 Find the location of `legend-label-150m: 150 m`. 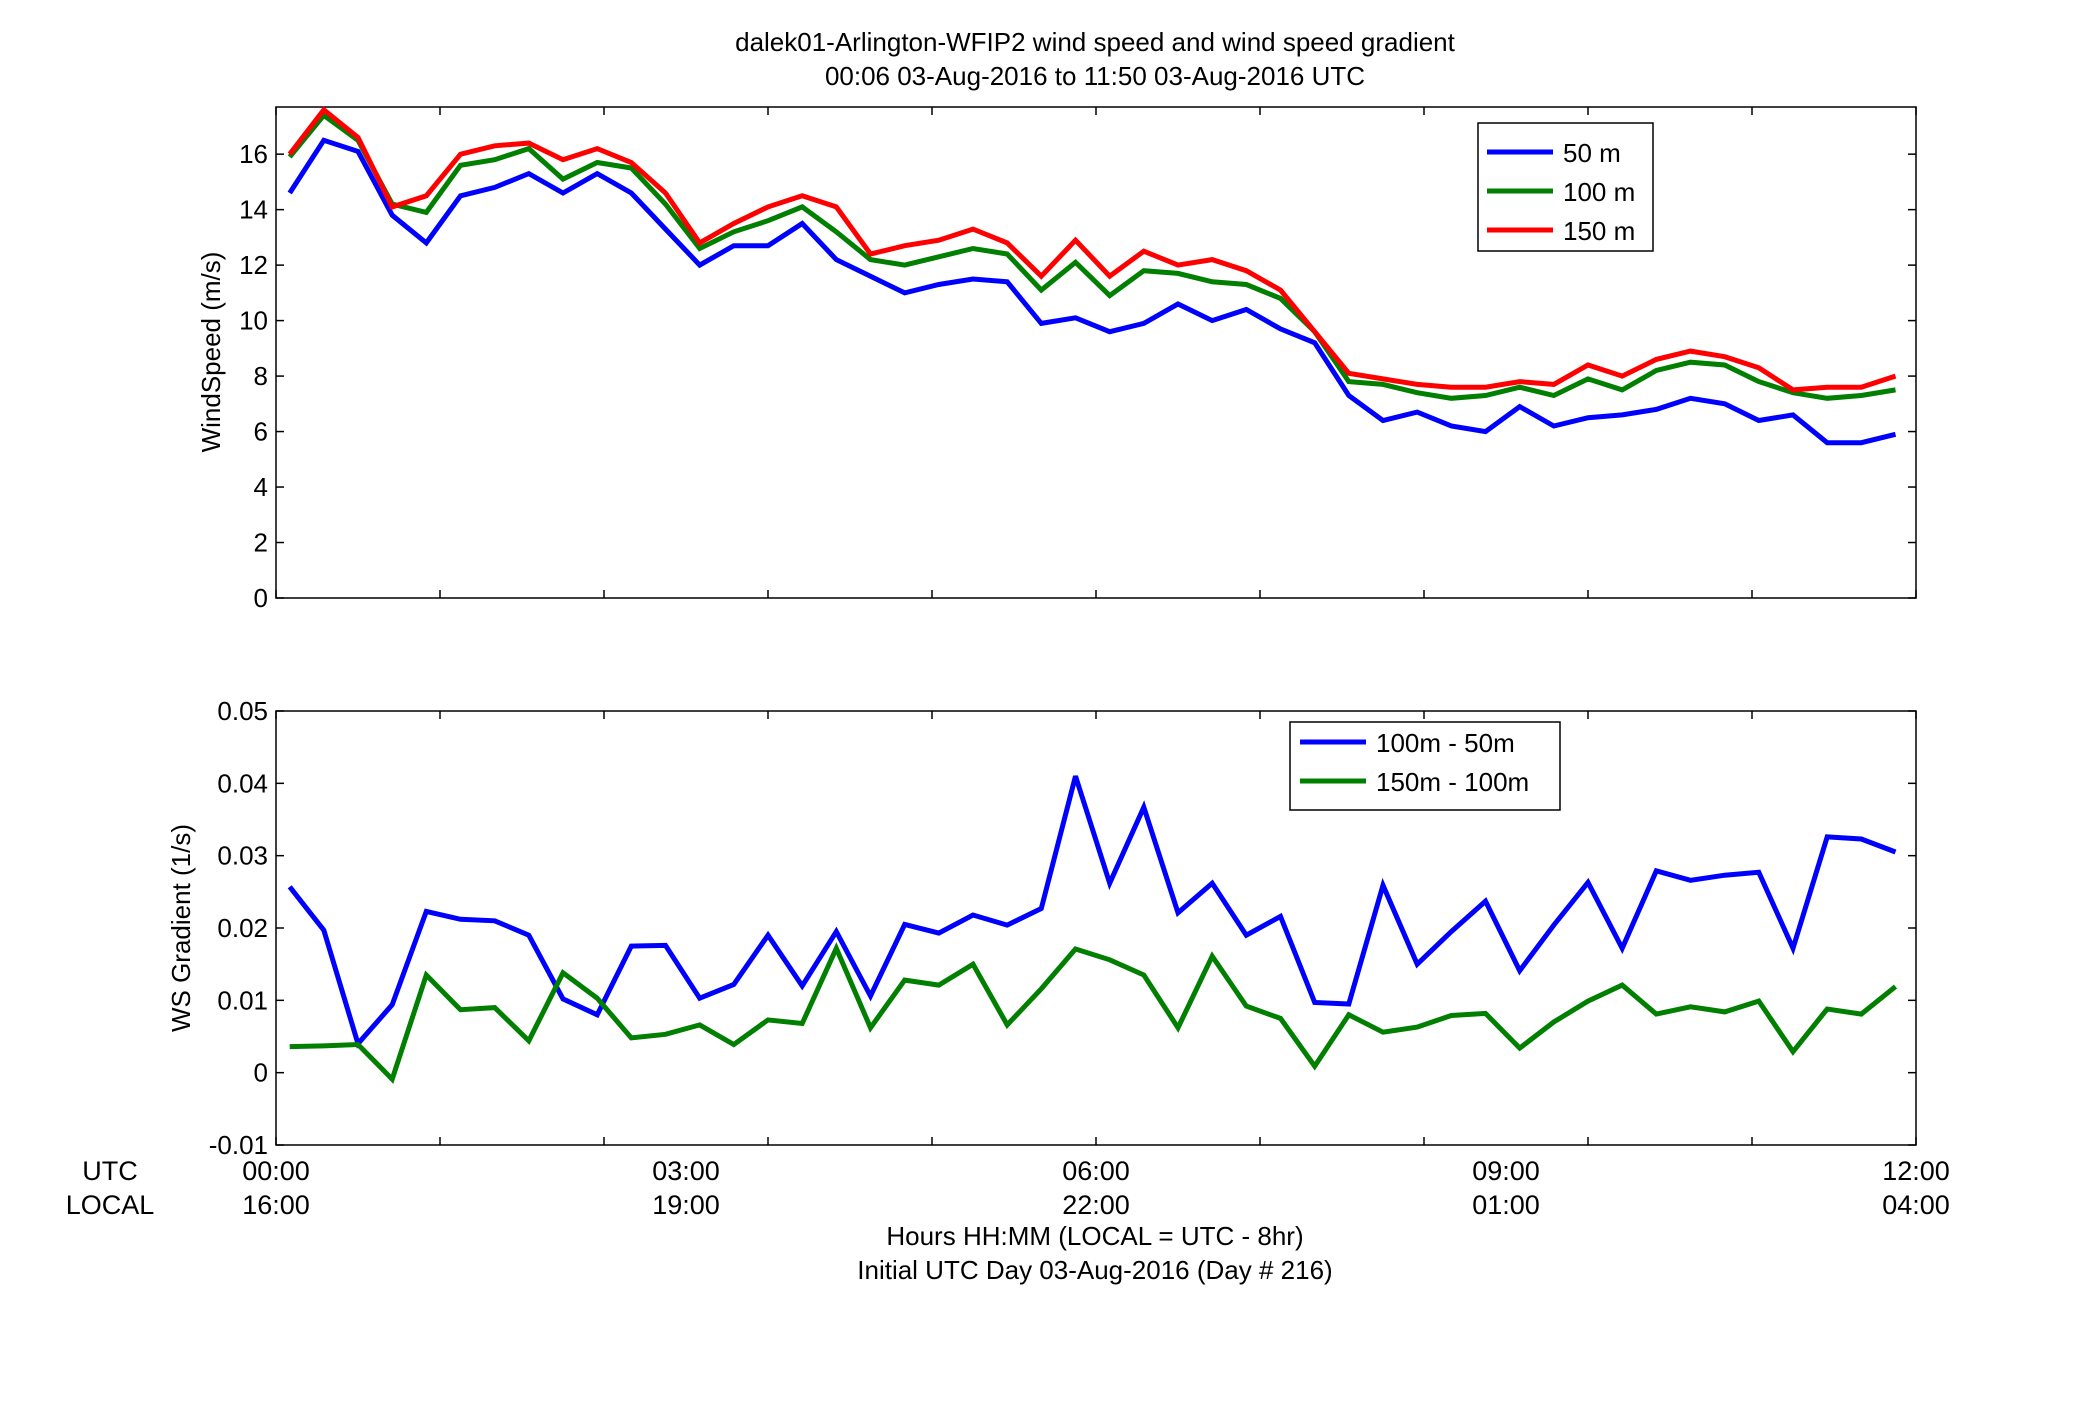

legend-label-150m: 150 m is located at coordinates (1599, 231).